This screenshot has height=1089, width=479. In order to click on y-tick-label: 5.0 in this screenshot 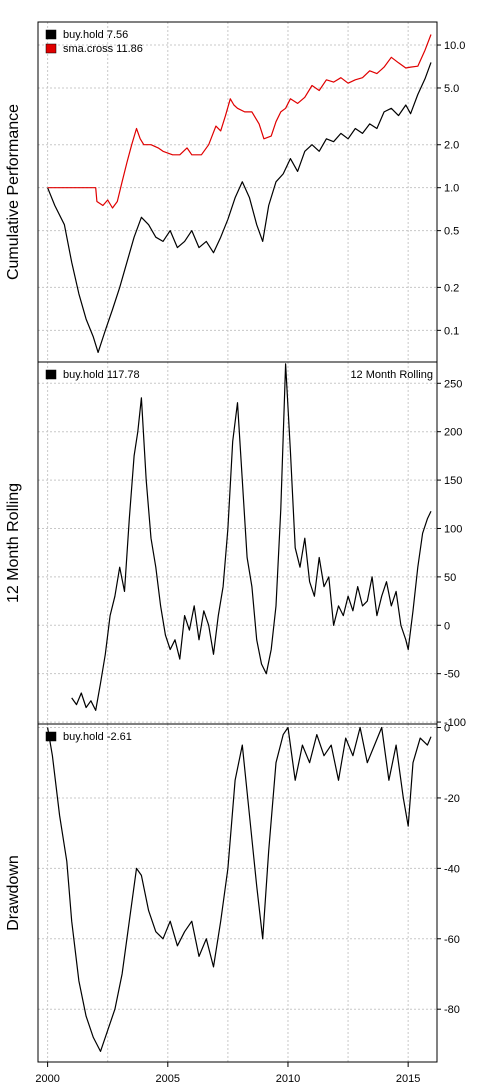, I will do `click(451, 89)`.